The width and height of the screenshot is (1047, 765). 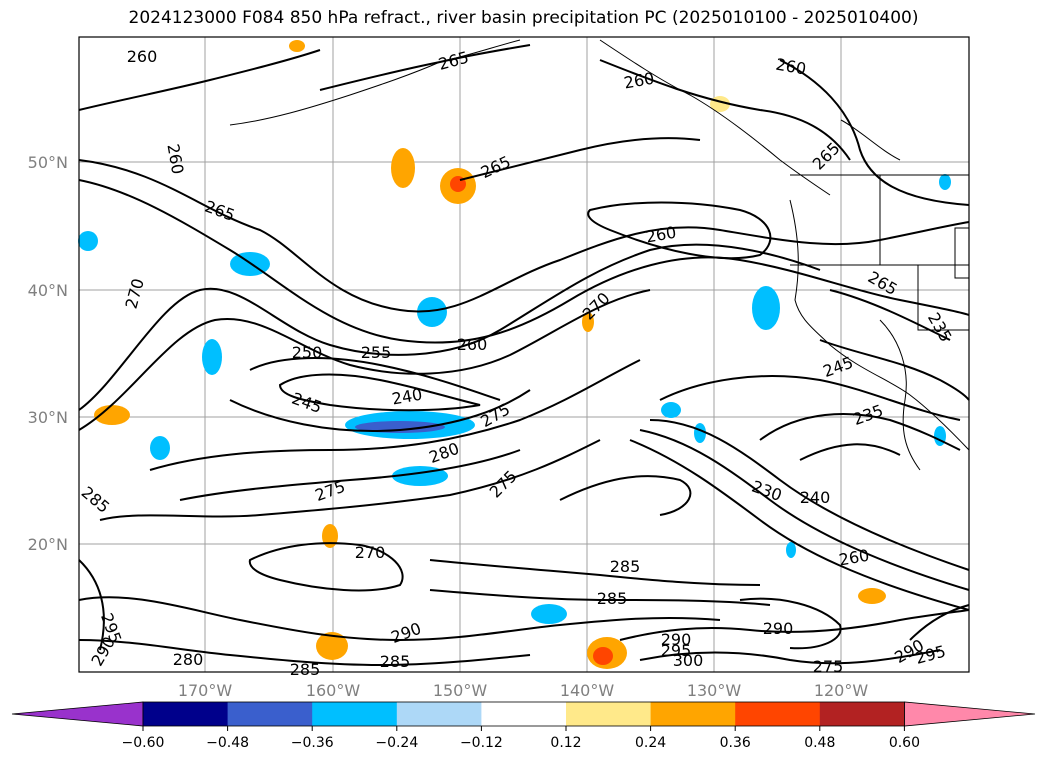 I want to click on colorbar-tick-label: 0.60, so click(x=904, y=743).